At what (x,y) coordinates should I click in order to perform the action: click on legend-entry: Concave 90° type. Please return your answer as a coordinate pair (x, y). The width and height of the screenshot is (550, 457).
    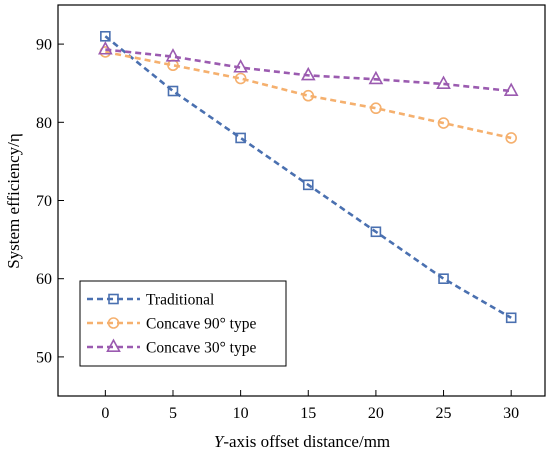
    Looking at the image, I should click on (171, 324).